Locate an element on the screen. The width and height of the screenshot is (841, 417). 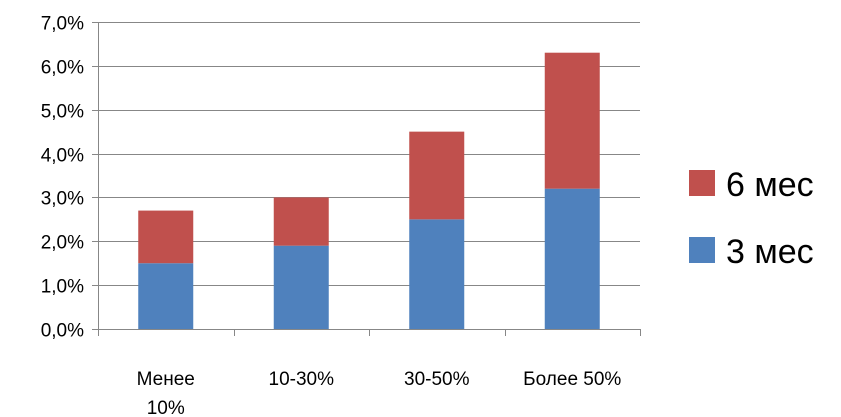
y-axis-tick-labels: 0,0% 1,0% 2,0% 3,0% 4,0% 5,0% 6,0% 7,0% is located at coordinates (62, 178).